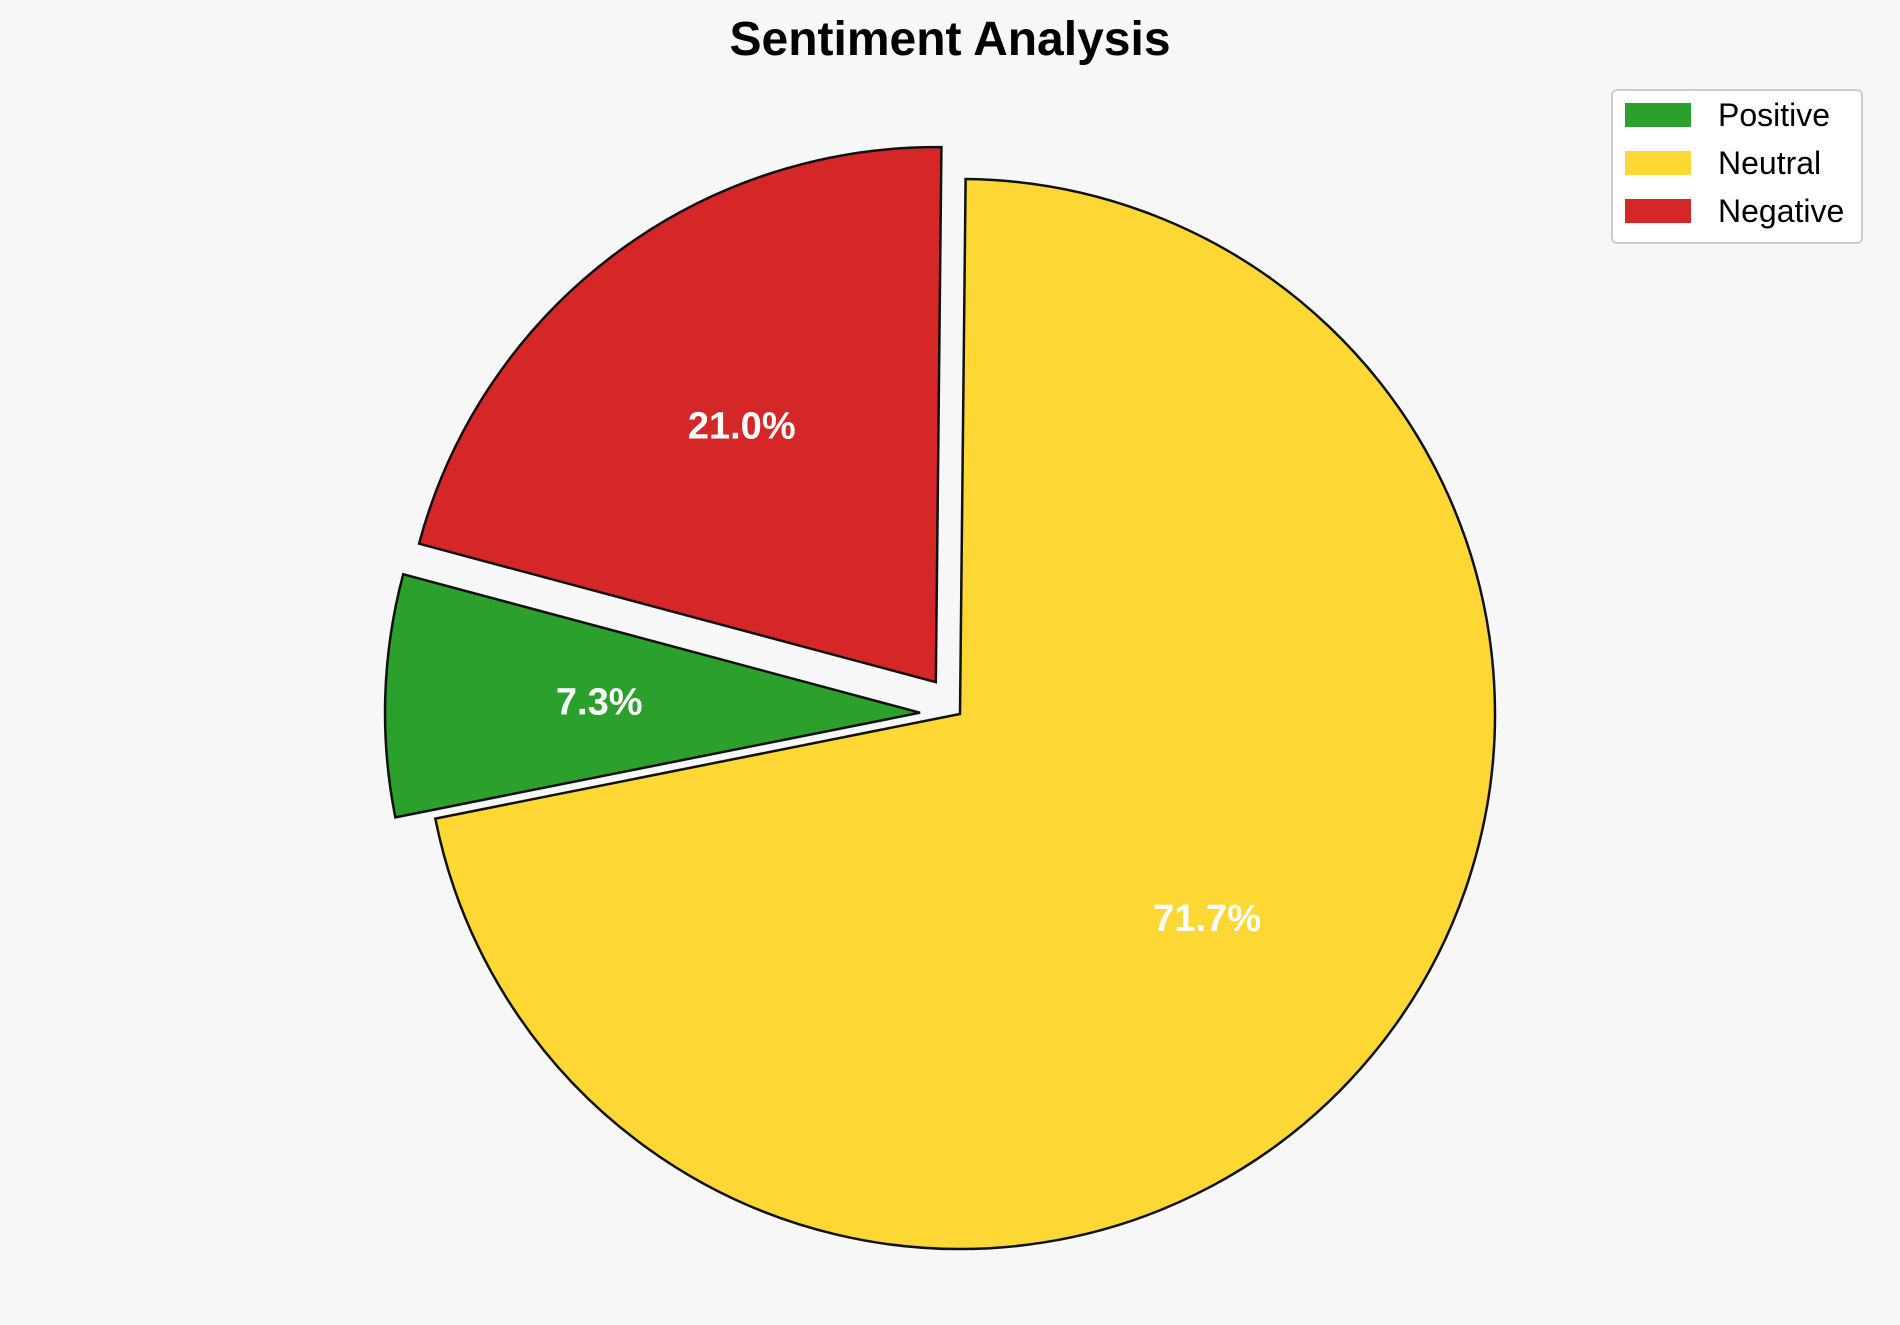  Describe the element at coordinates (742, 426) in the screenshot. I see `pie-label-negative: 21.0%` at that location.